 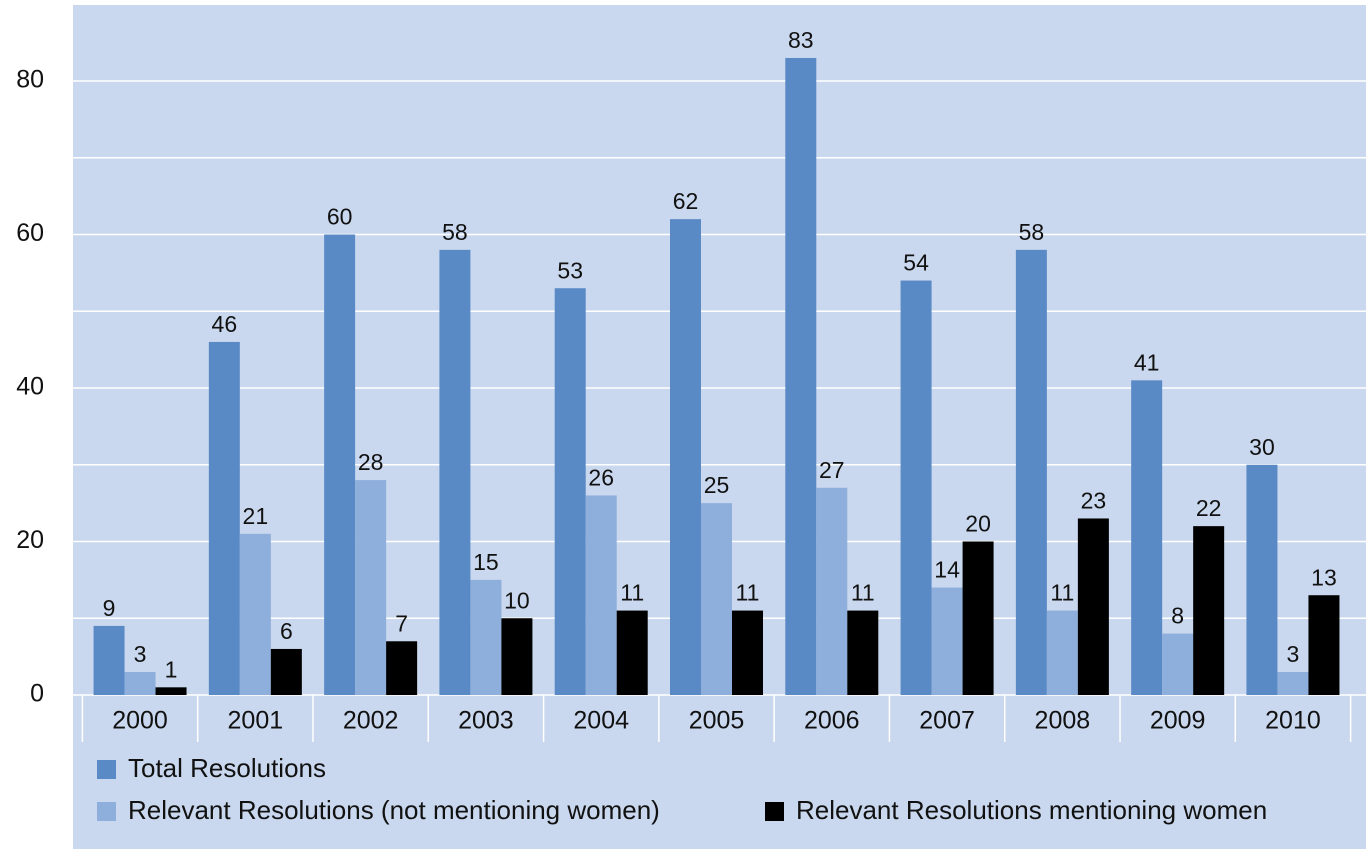 What do you see at coordinates (1094, 501) in the screenshot?
I see `value-label: 23` at bounding box center [1094, 501].